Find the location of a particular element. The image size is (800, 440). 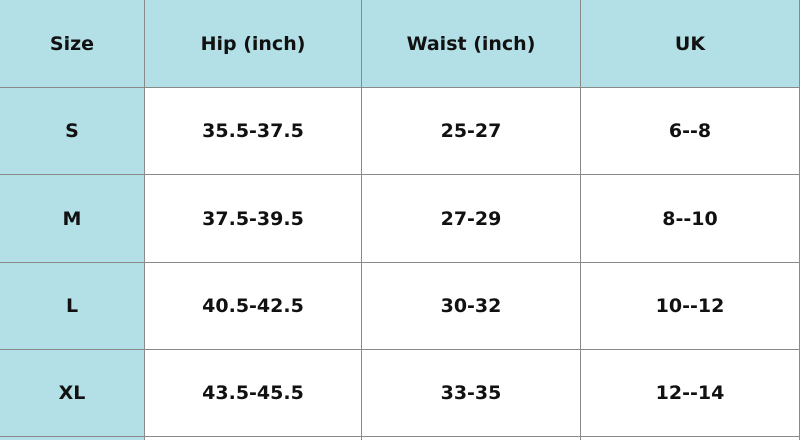

data-cell: 35.5-37.5 is located at coordinates (253, 131).